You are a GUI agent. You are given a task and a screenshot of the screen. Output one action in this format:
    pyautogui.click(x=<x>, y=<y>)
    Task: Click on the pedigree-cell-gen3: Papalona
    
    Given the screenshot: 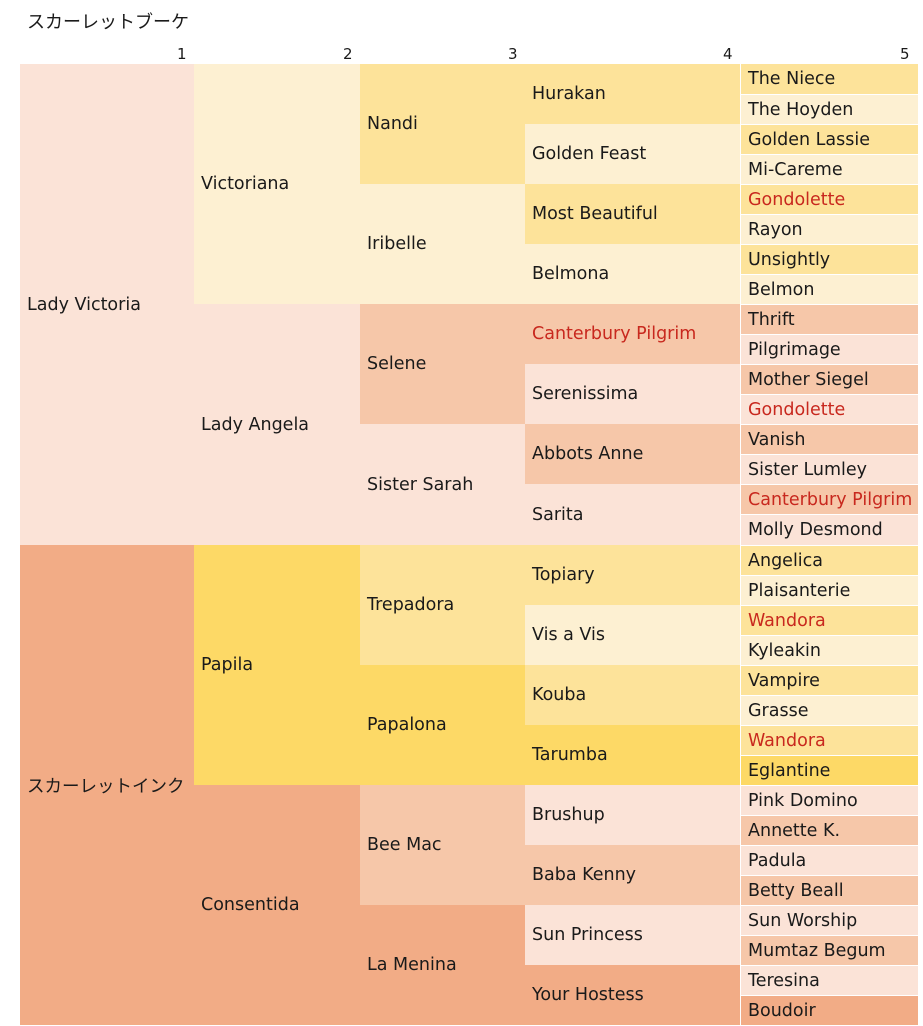 What is the action you would take?
    pyautogui.click(x=442, y=725)
    